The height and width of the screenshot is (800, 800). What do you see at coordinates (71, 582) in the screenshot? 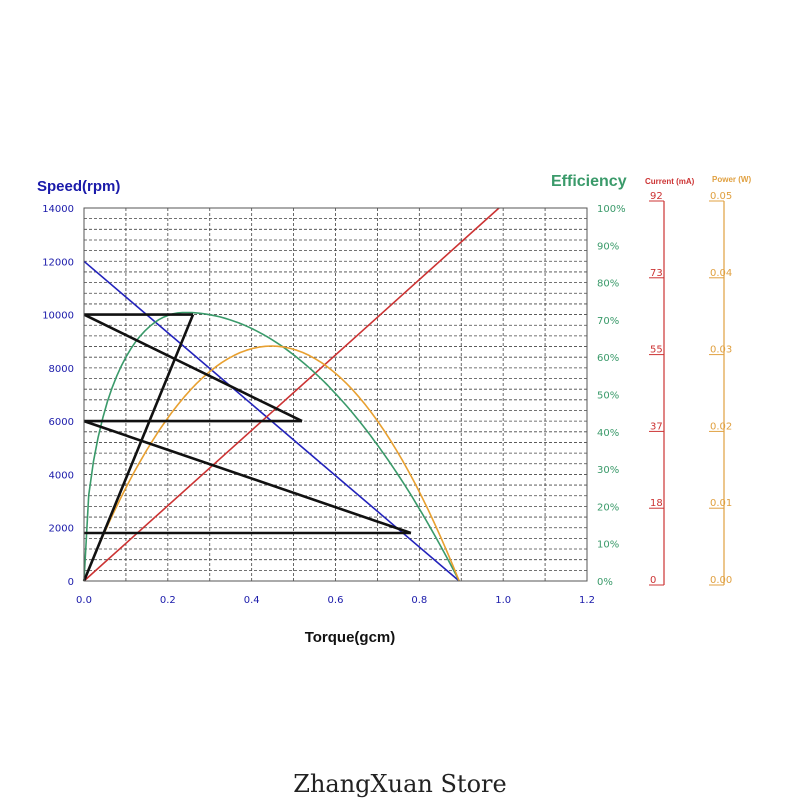
I see `speed-tick-label: 0` at bounding box center [71, 582].